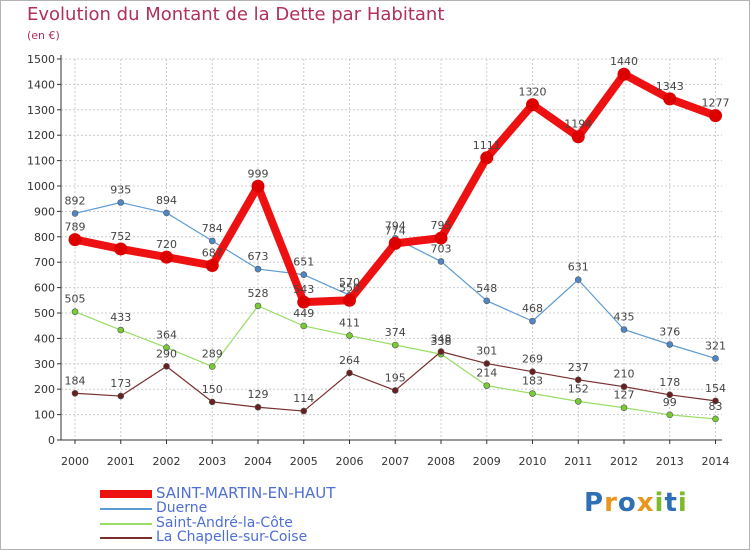 This screenshot has width=750, height=550. Describe the element at coordinates (578, 367) in the screenshot. I see `data-label: 237` at that location.